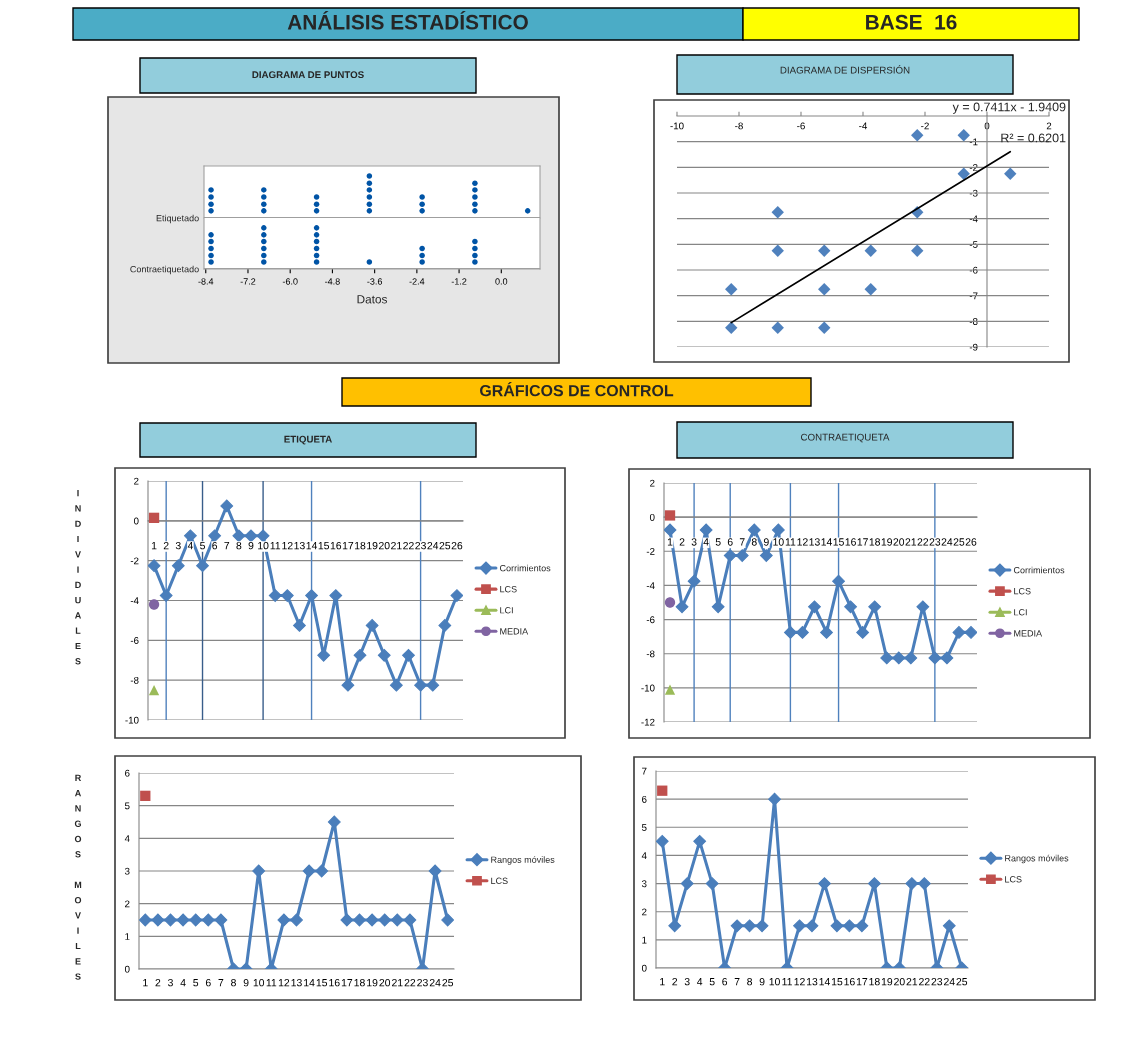 This screenshot has width=1144, height=1057. I want to click on y-tick-label: -9, so click(973, 347).